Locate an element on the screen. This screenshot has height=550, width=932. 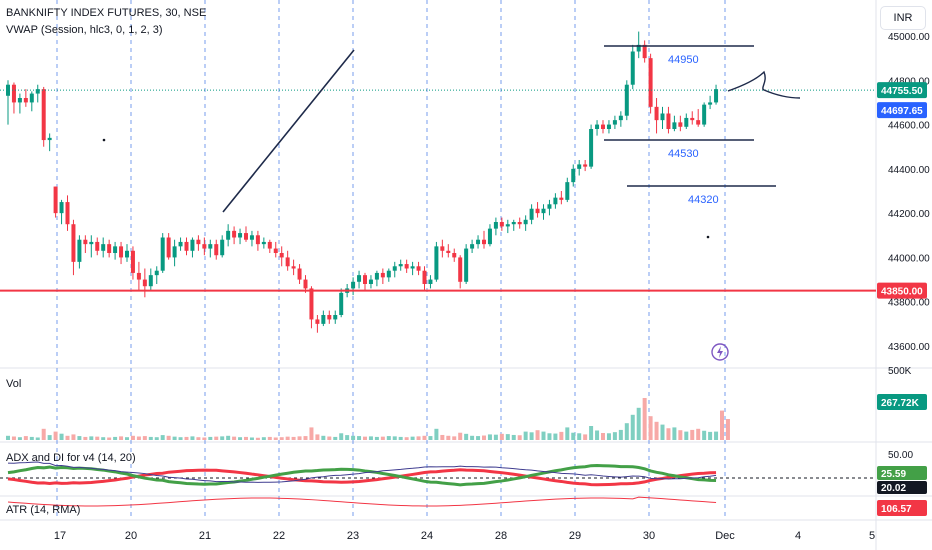
price-label: 44755.50 is located at coordinates (902, 91).